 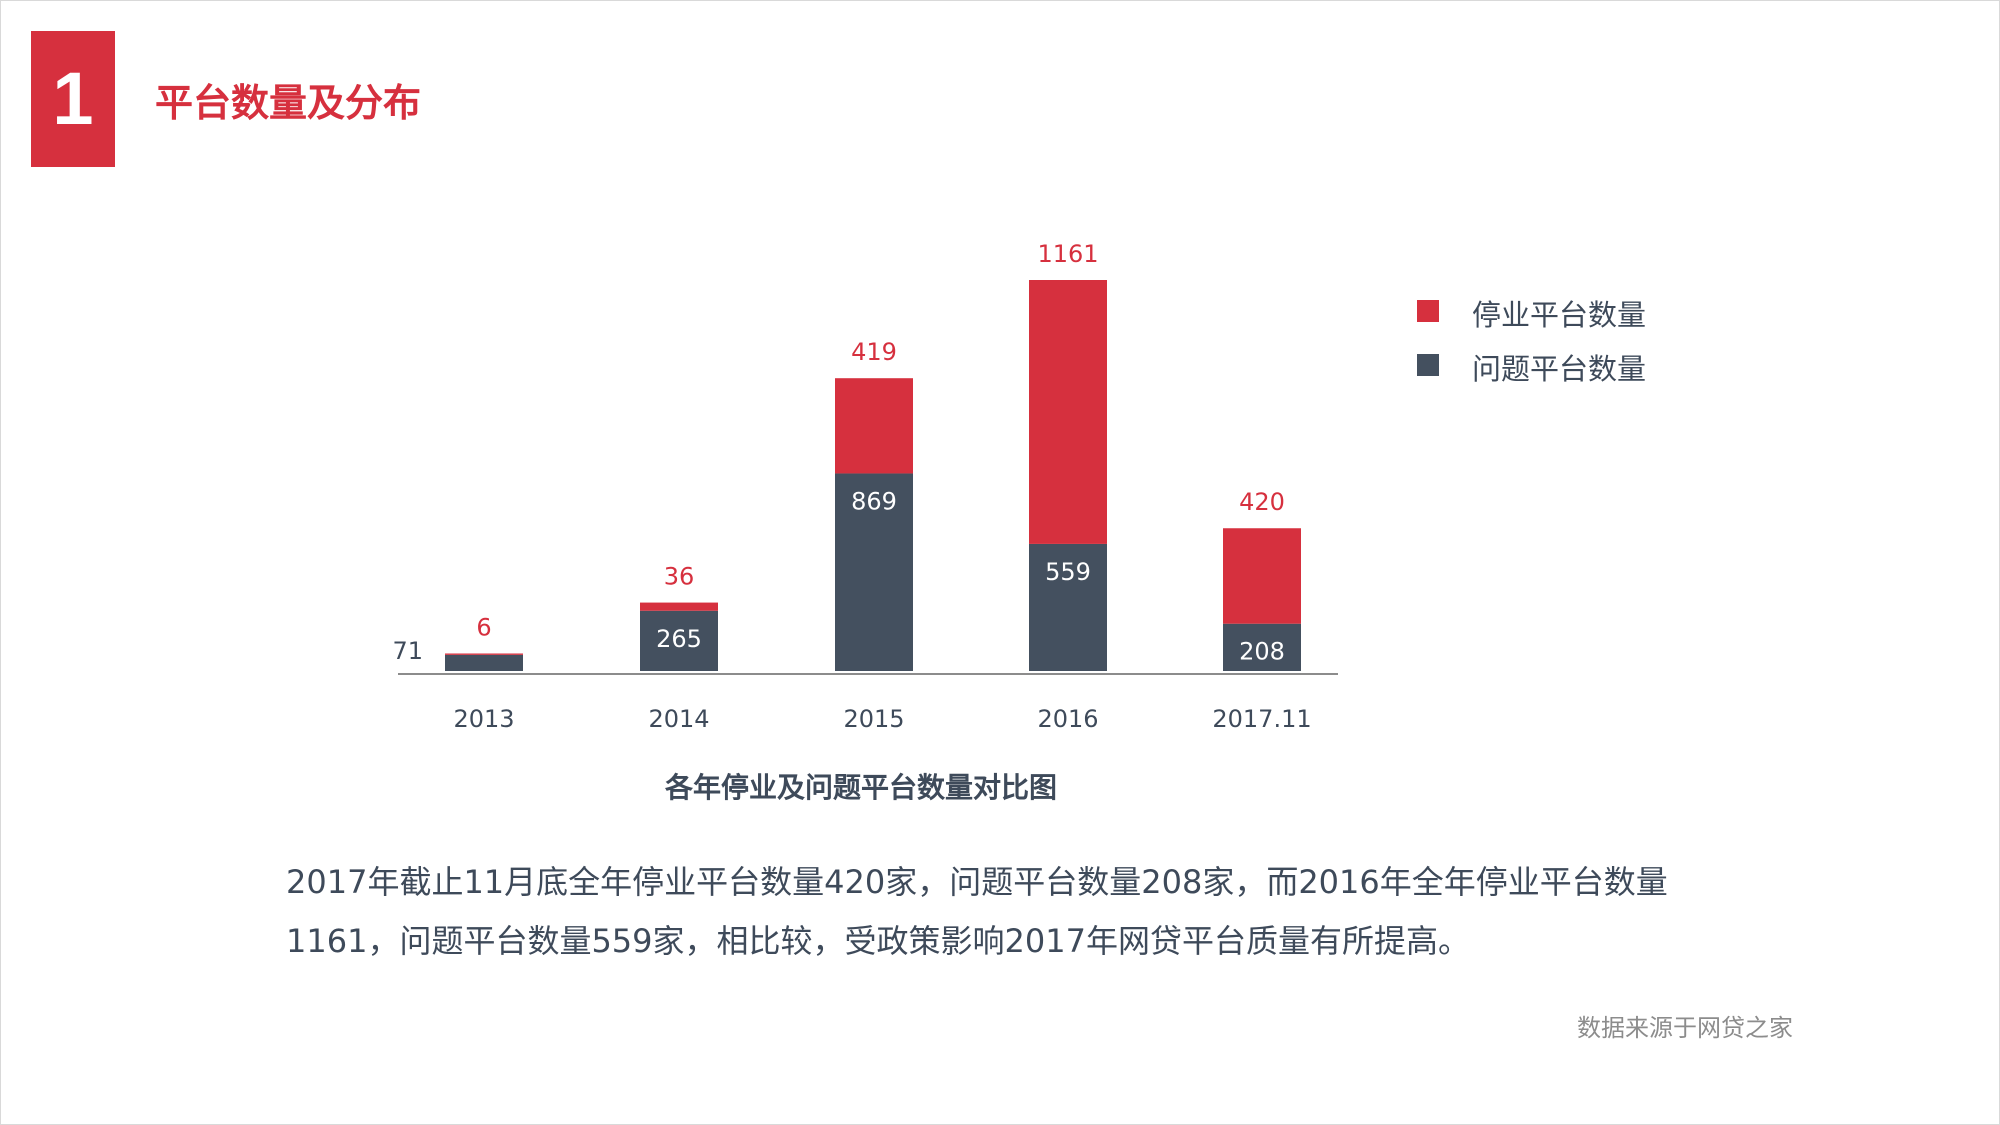 I want to click on chart-title: 各年停业及问题平台数量对比图, so click(x=861, y=787).